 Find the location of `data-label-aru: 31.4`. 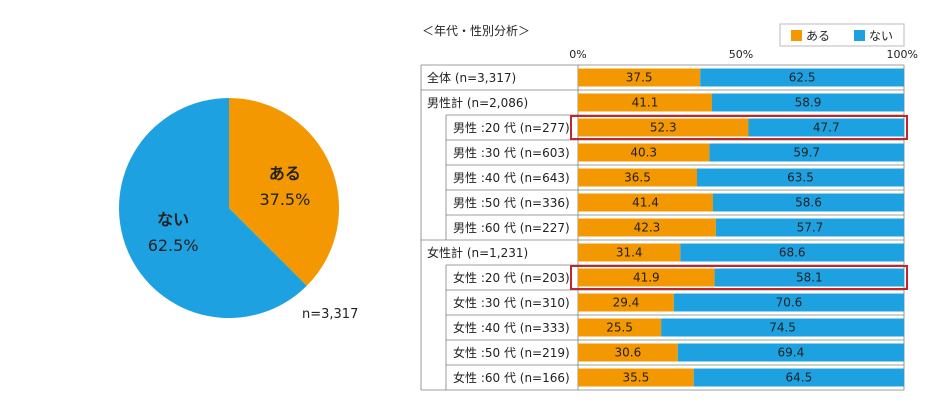

data-label-aru: 31.4 is located at coordinates (629, 253).